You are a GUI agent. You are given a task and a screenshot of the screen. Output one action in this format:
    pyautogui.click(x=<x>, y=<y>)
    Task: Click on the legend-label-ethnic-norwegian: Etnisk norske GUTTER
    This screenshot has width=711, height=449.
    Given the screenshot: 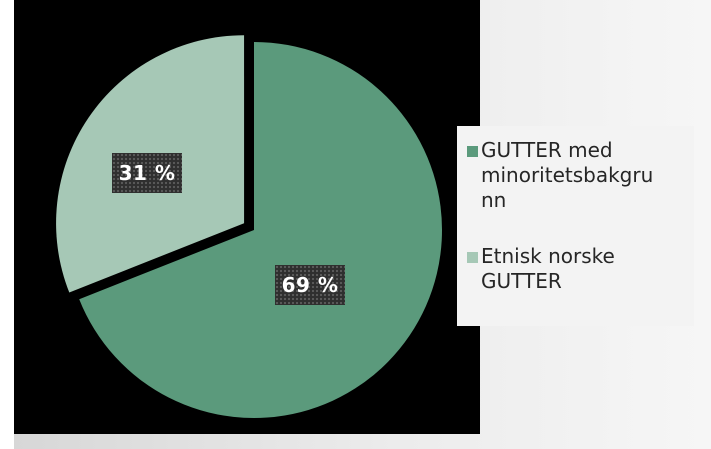 What is the action you would take?
    pyautogui.click(x=577, y=269)
    